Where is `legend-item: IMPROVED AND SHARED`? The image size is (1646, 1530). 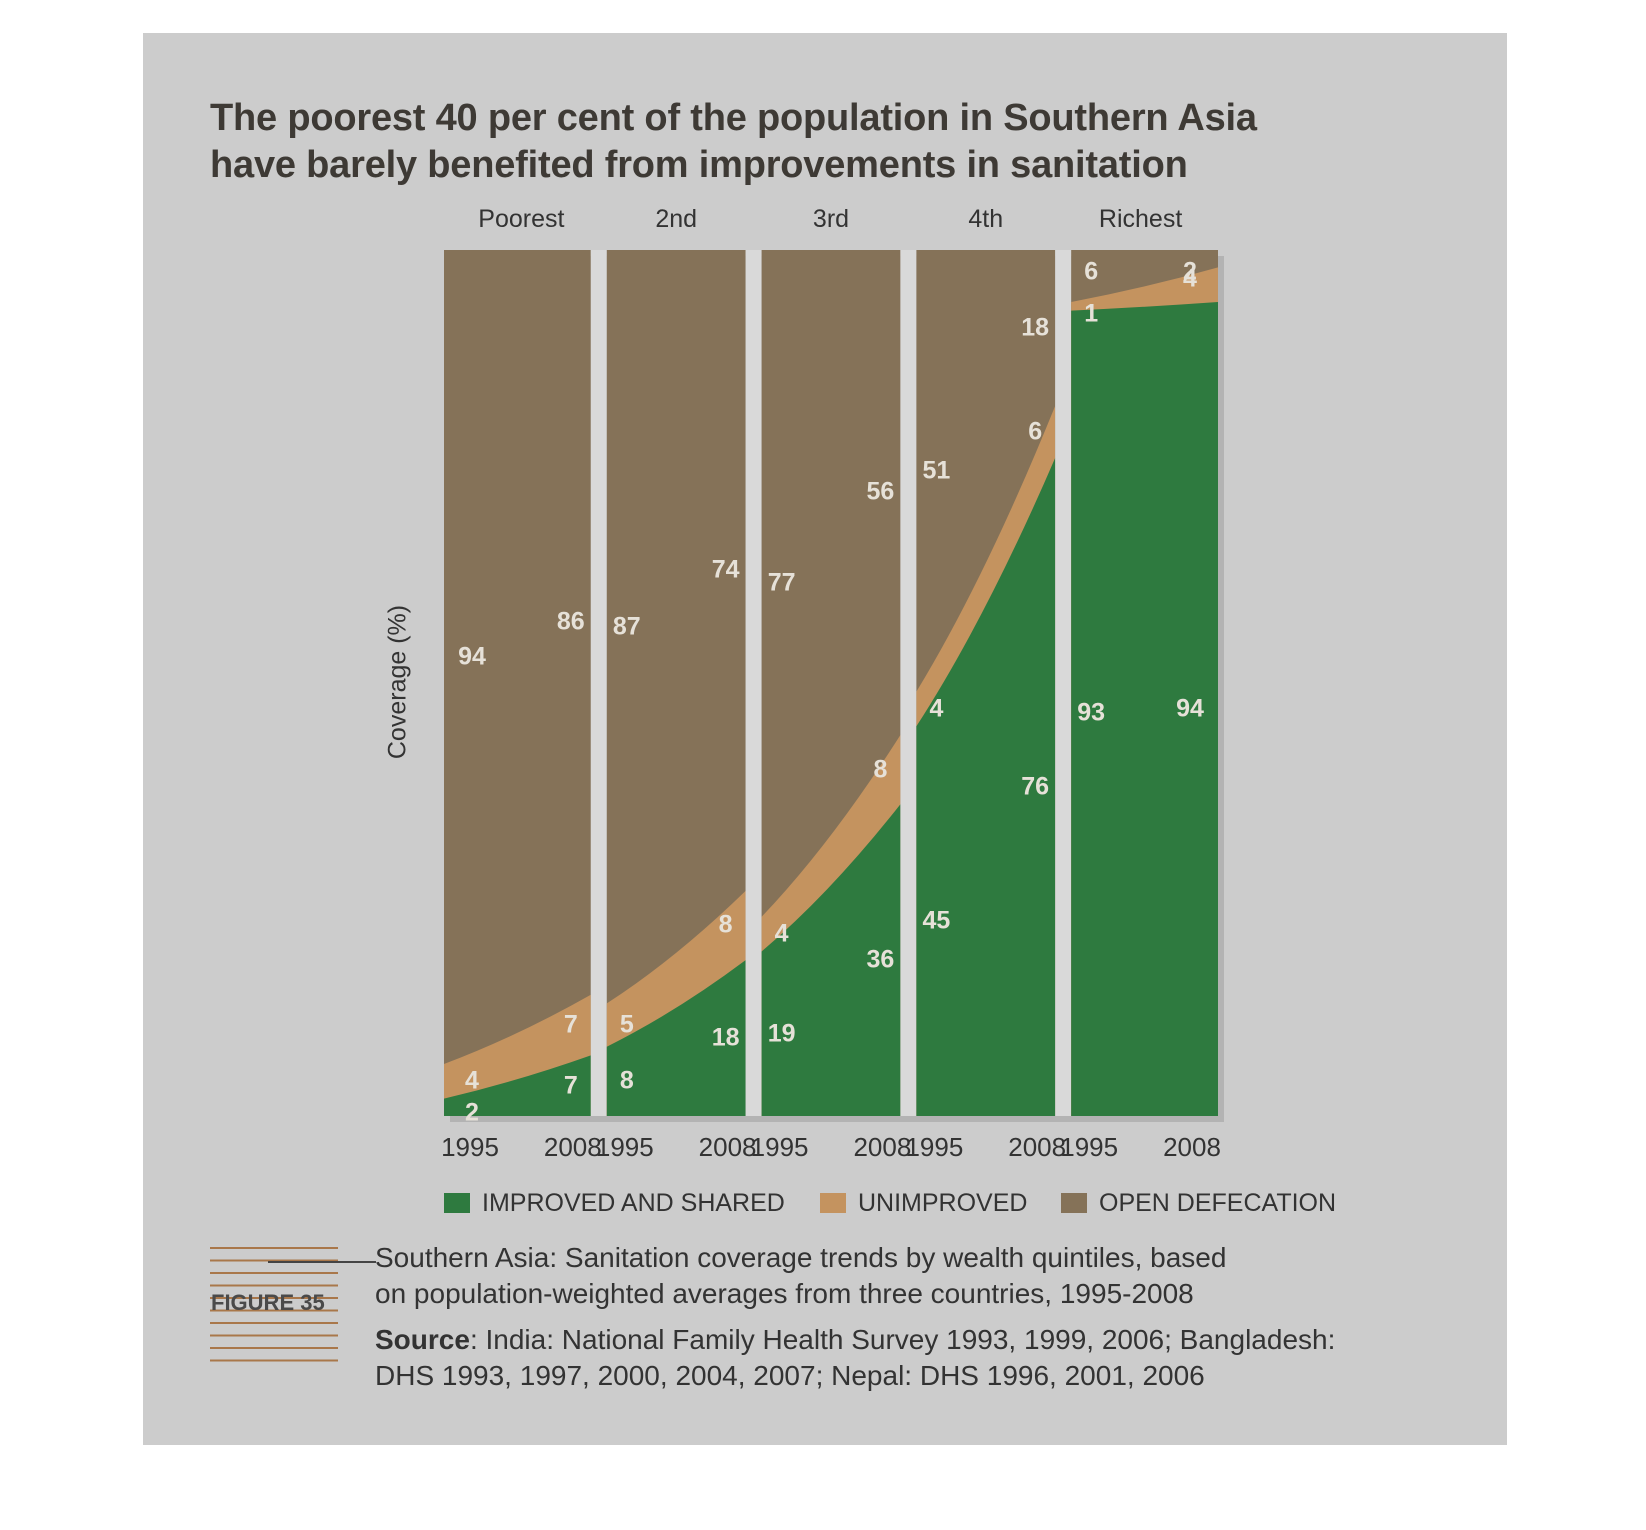
legend-item: IMPROVED AND SHARED is located at coordinates (614, 1203).